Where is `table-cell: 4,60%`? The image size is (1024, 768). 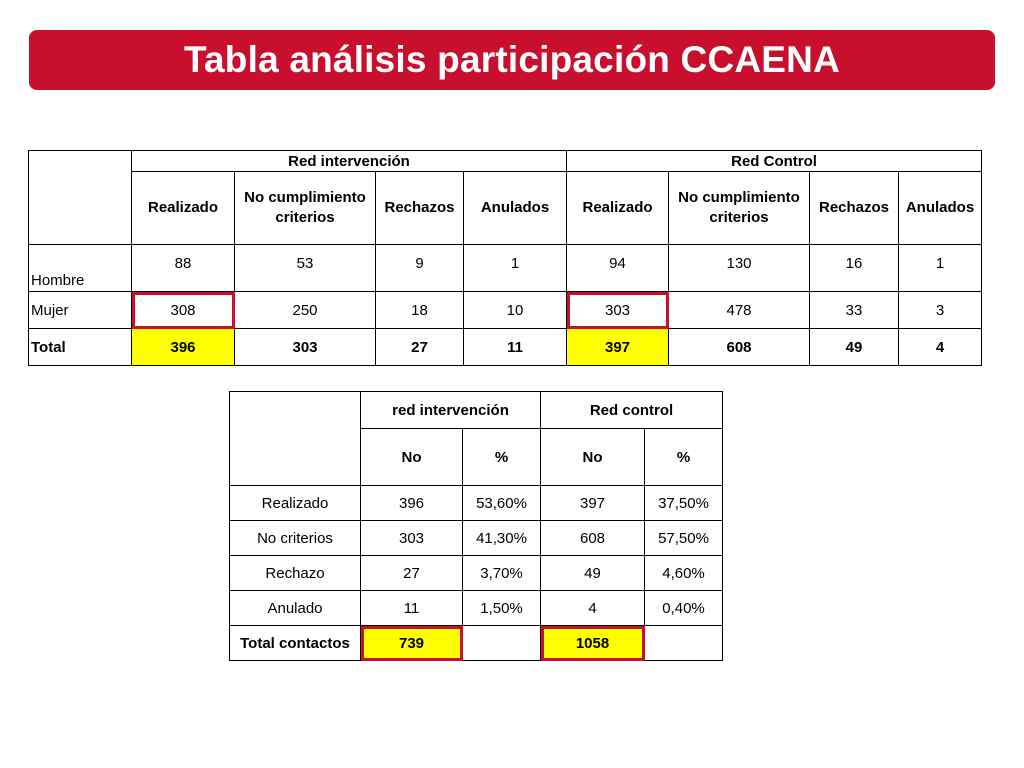 table-cell: 4,60% is located at coordinates (684, 573).